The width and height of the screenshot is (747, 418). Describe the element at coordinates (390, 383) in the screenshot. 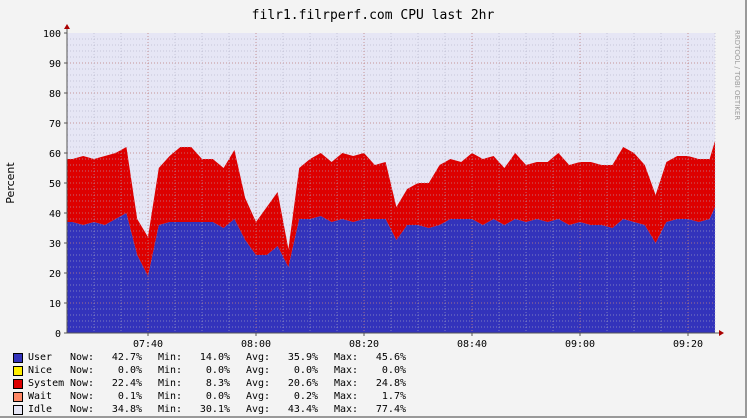

I see `legend-max-value: 24.8%` at that location.